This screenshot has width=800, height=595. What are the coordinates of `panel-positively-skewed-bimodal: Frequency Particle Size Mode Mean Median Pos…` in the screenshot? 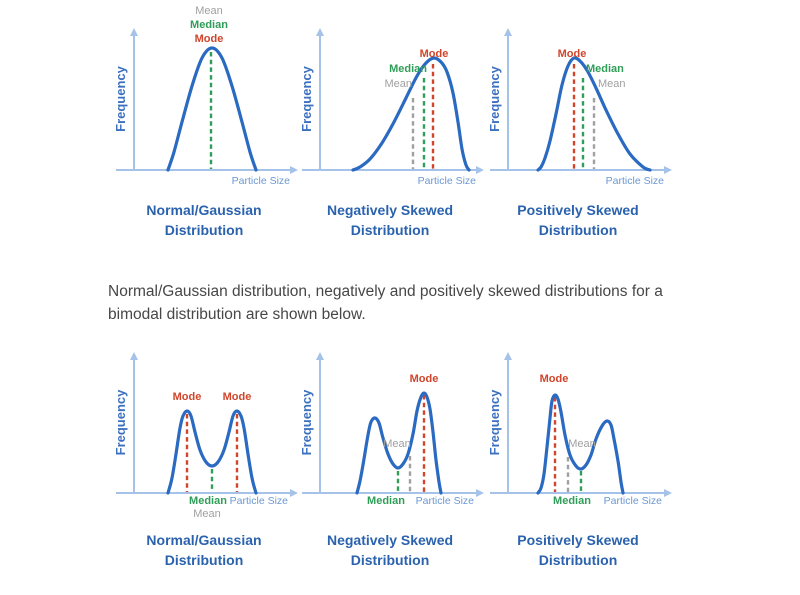 It's located at (578, 449).